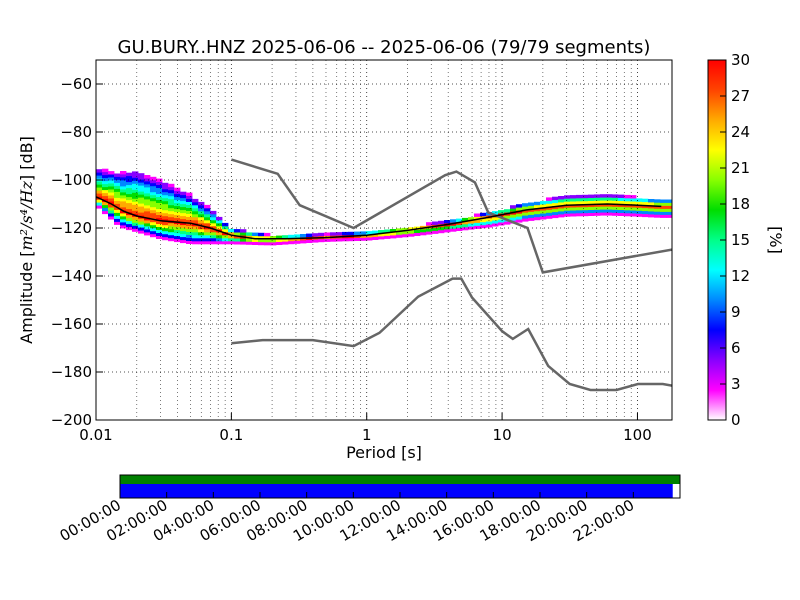 Image resolution: width=800 pixels, height=600 pixels. Describe the element at coordinates (396, 491) in the screenshot. I see `coverage-psd-bar` at that location.